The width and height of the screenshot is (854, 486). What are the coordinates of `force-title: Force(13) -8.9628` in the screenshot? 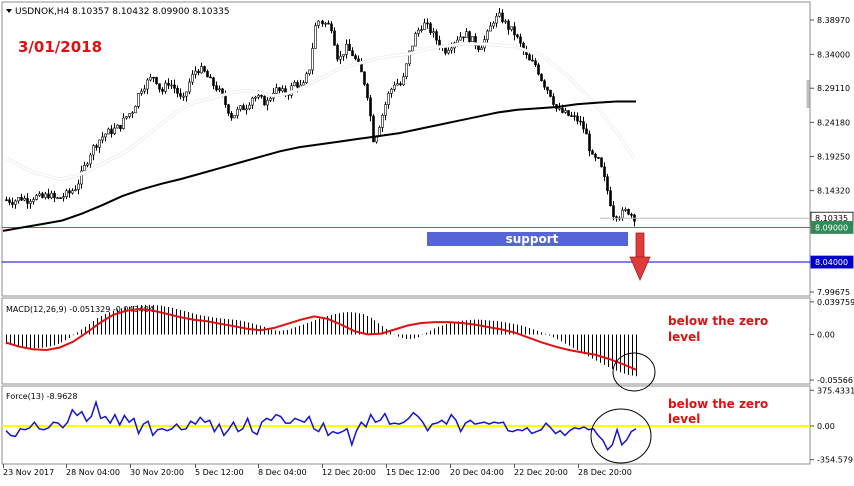 It's located at (42, 396).